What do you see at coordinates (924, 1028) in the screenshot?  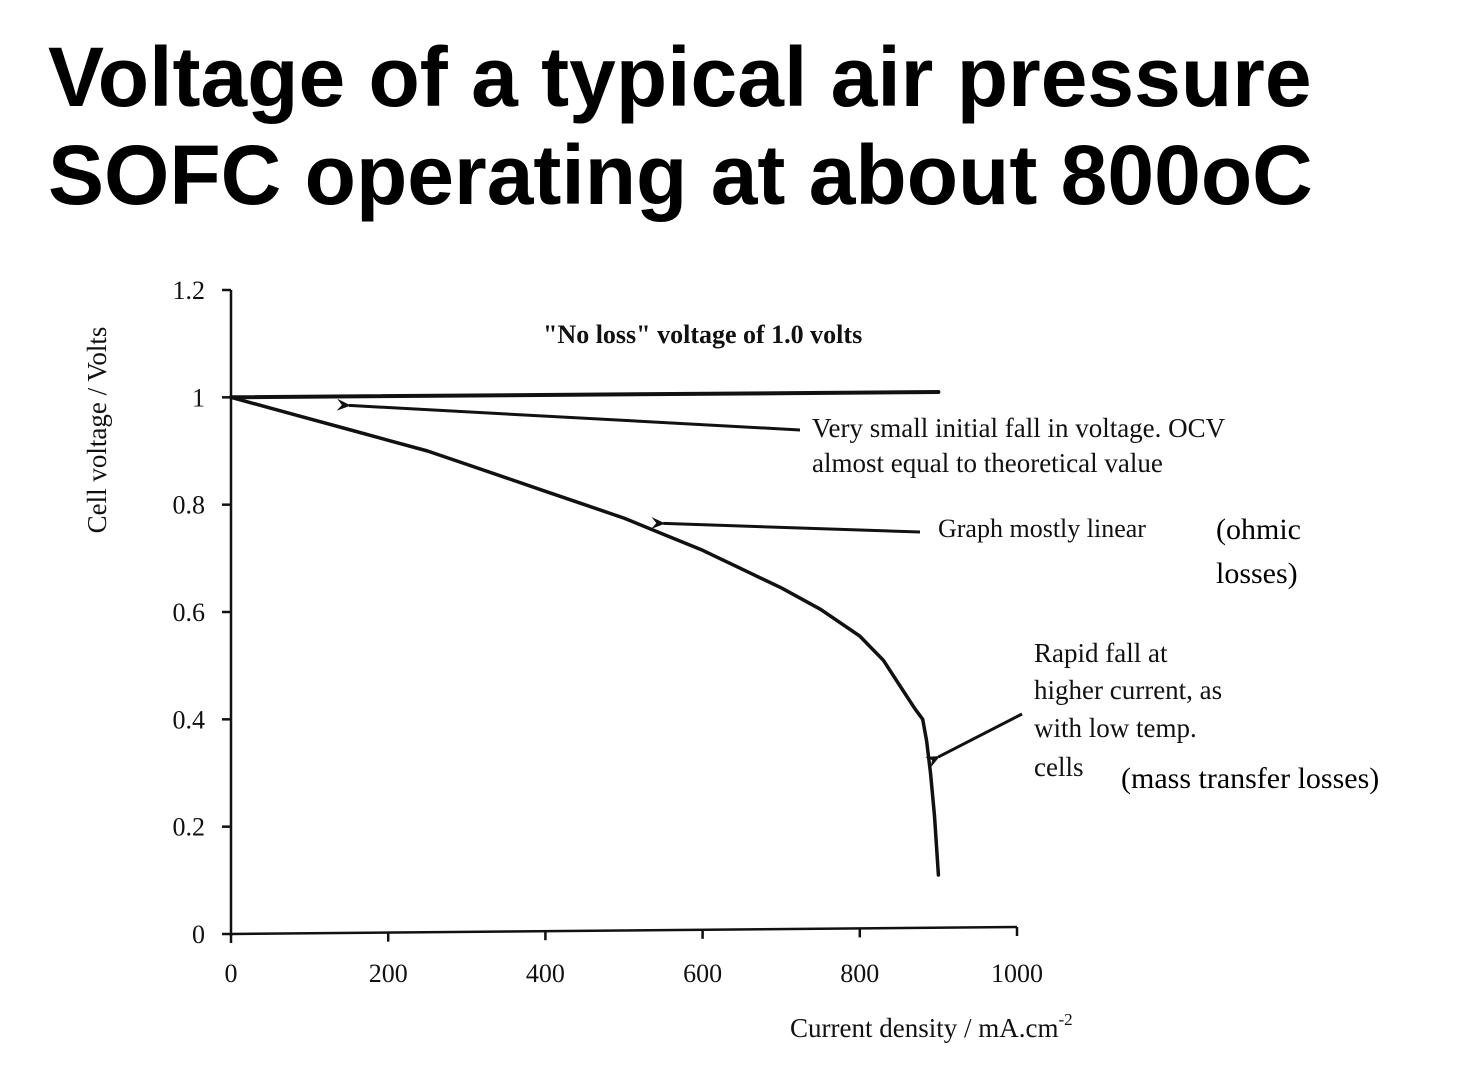 I see `x-axis-label-main: Current density / mA.cm` at bounding box center [924, 1028].